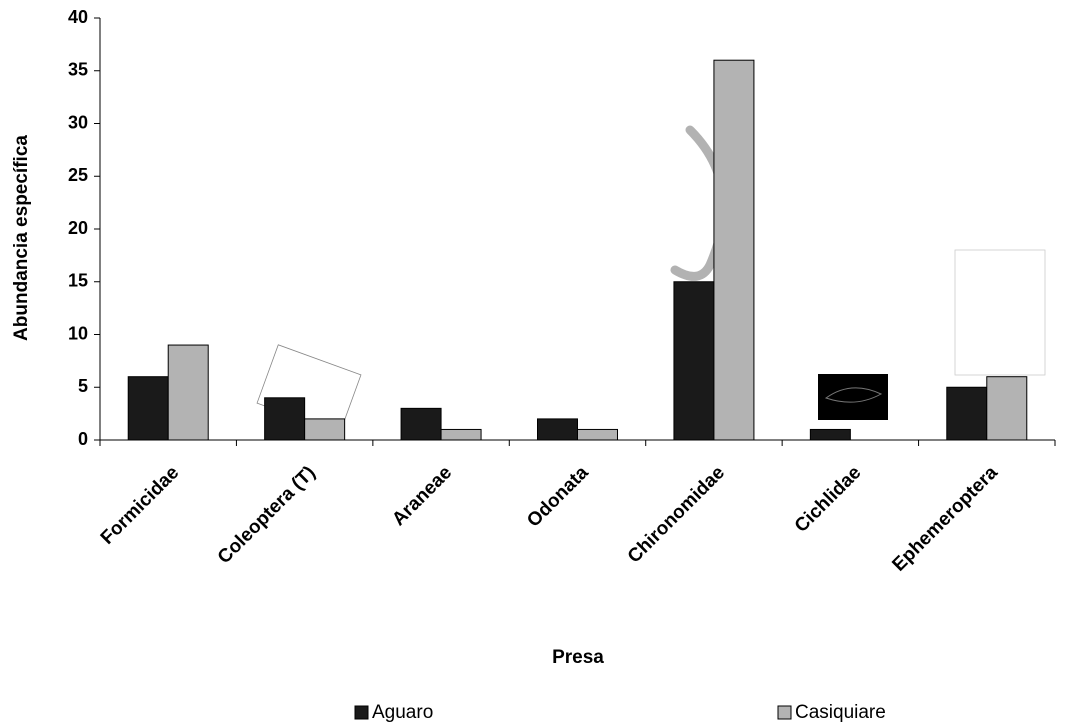 This screenshot has height=728, width=1078. What do you see at coordinates (840, 712) in the screenshot?
I see `legend-label: Casiquiare` at bounding box center [840, 712].